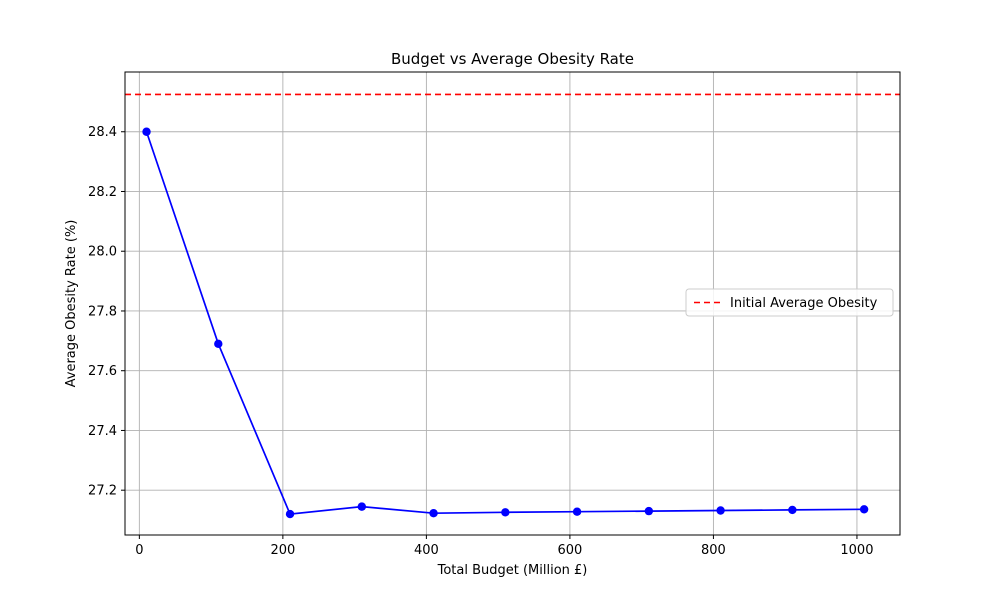 The height and width of the screenshot is (600, 1000). I want to click on x-tick-label: 800, so click(713, 550).